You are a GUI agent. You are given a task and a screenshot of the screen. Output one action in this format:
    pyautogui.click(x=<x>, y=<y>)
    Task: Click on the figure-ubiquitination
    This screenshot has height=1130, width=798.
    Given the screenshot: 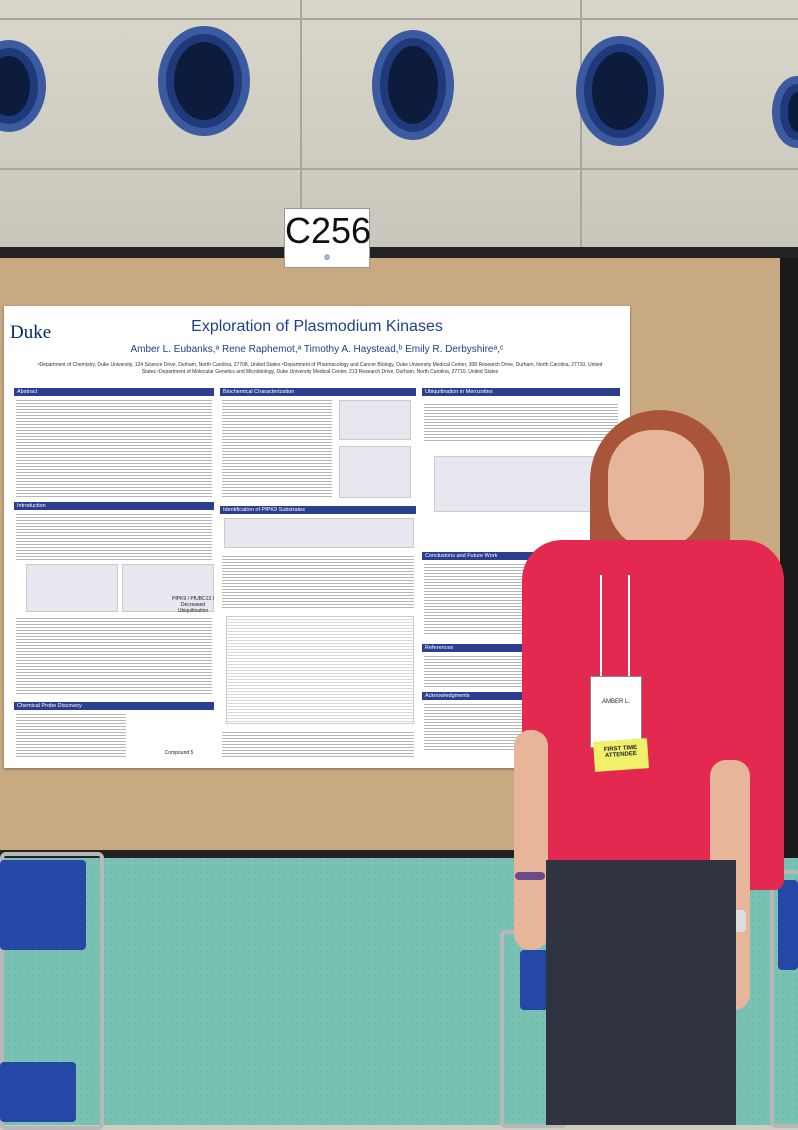 What is the action you would take?
    pyautogui.click(x=519, y=484)
    